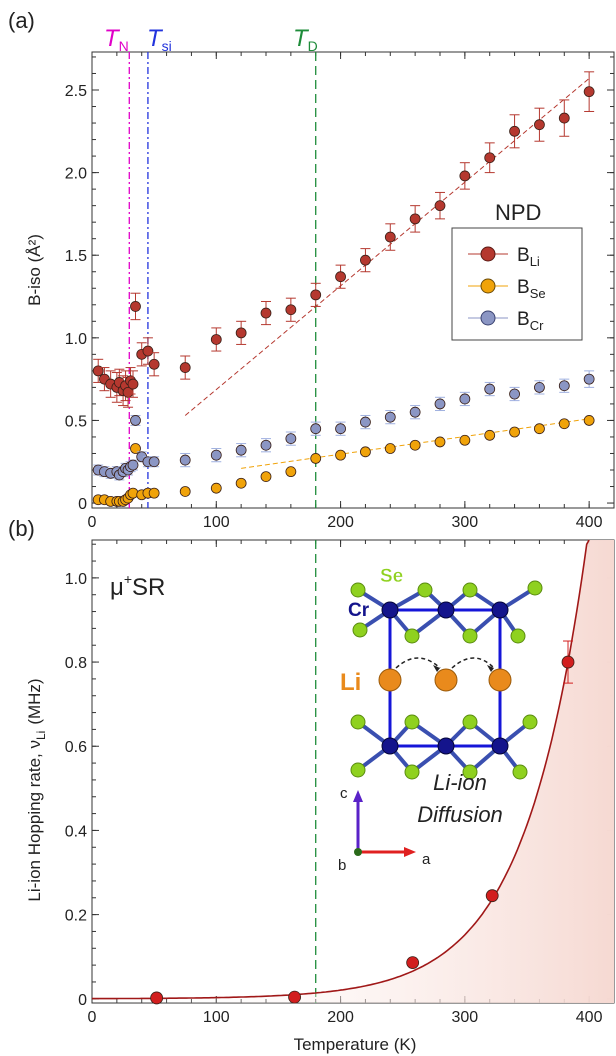 This screenshot has width=616, height=1056. Describe the element at coordinates (355, 1044) in the screenshot. I see `x-axis-label-b: Temperature (K)` at that location.